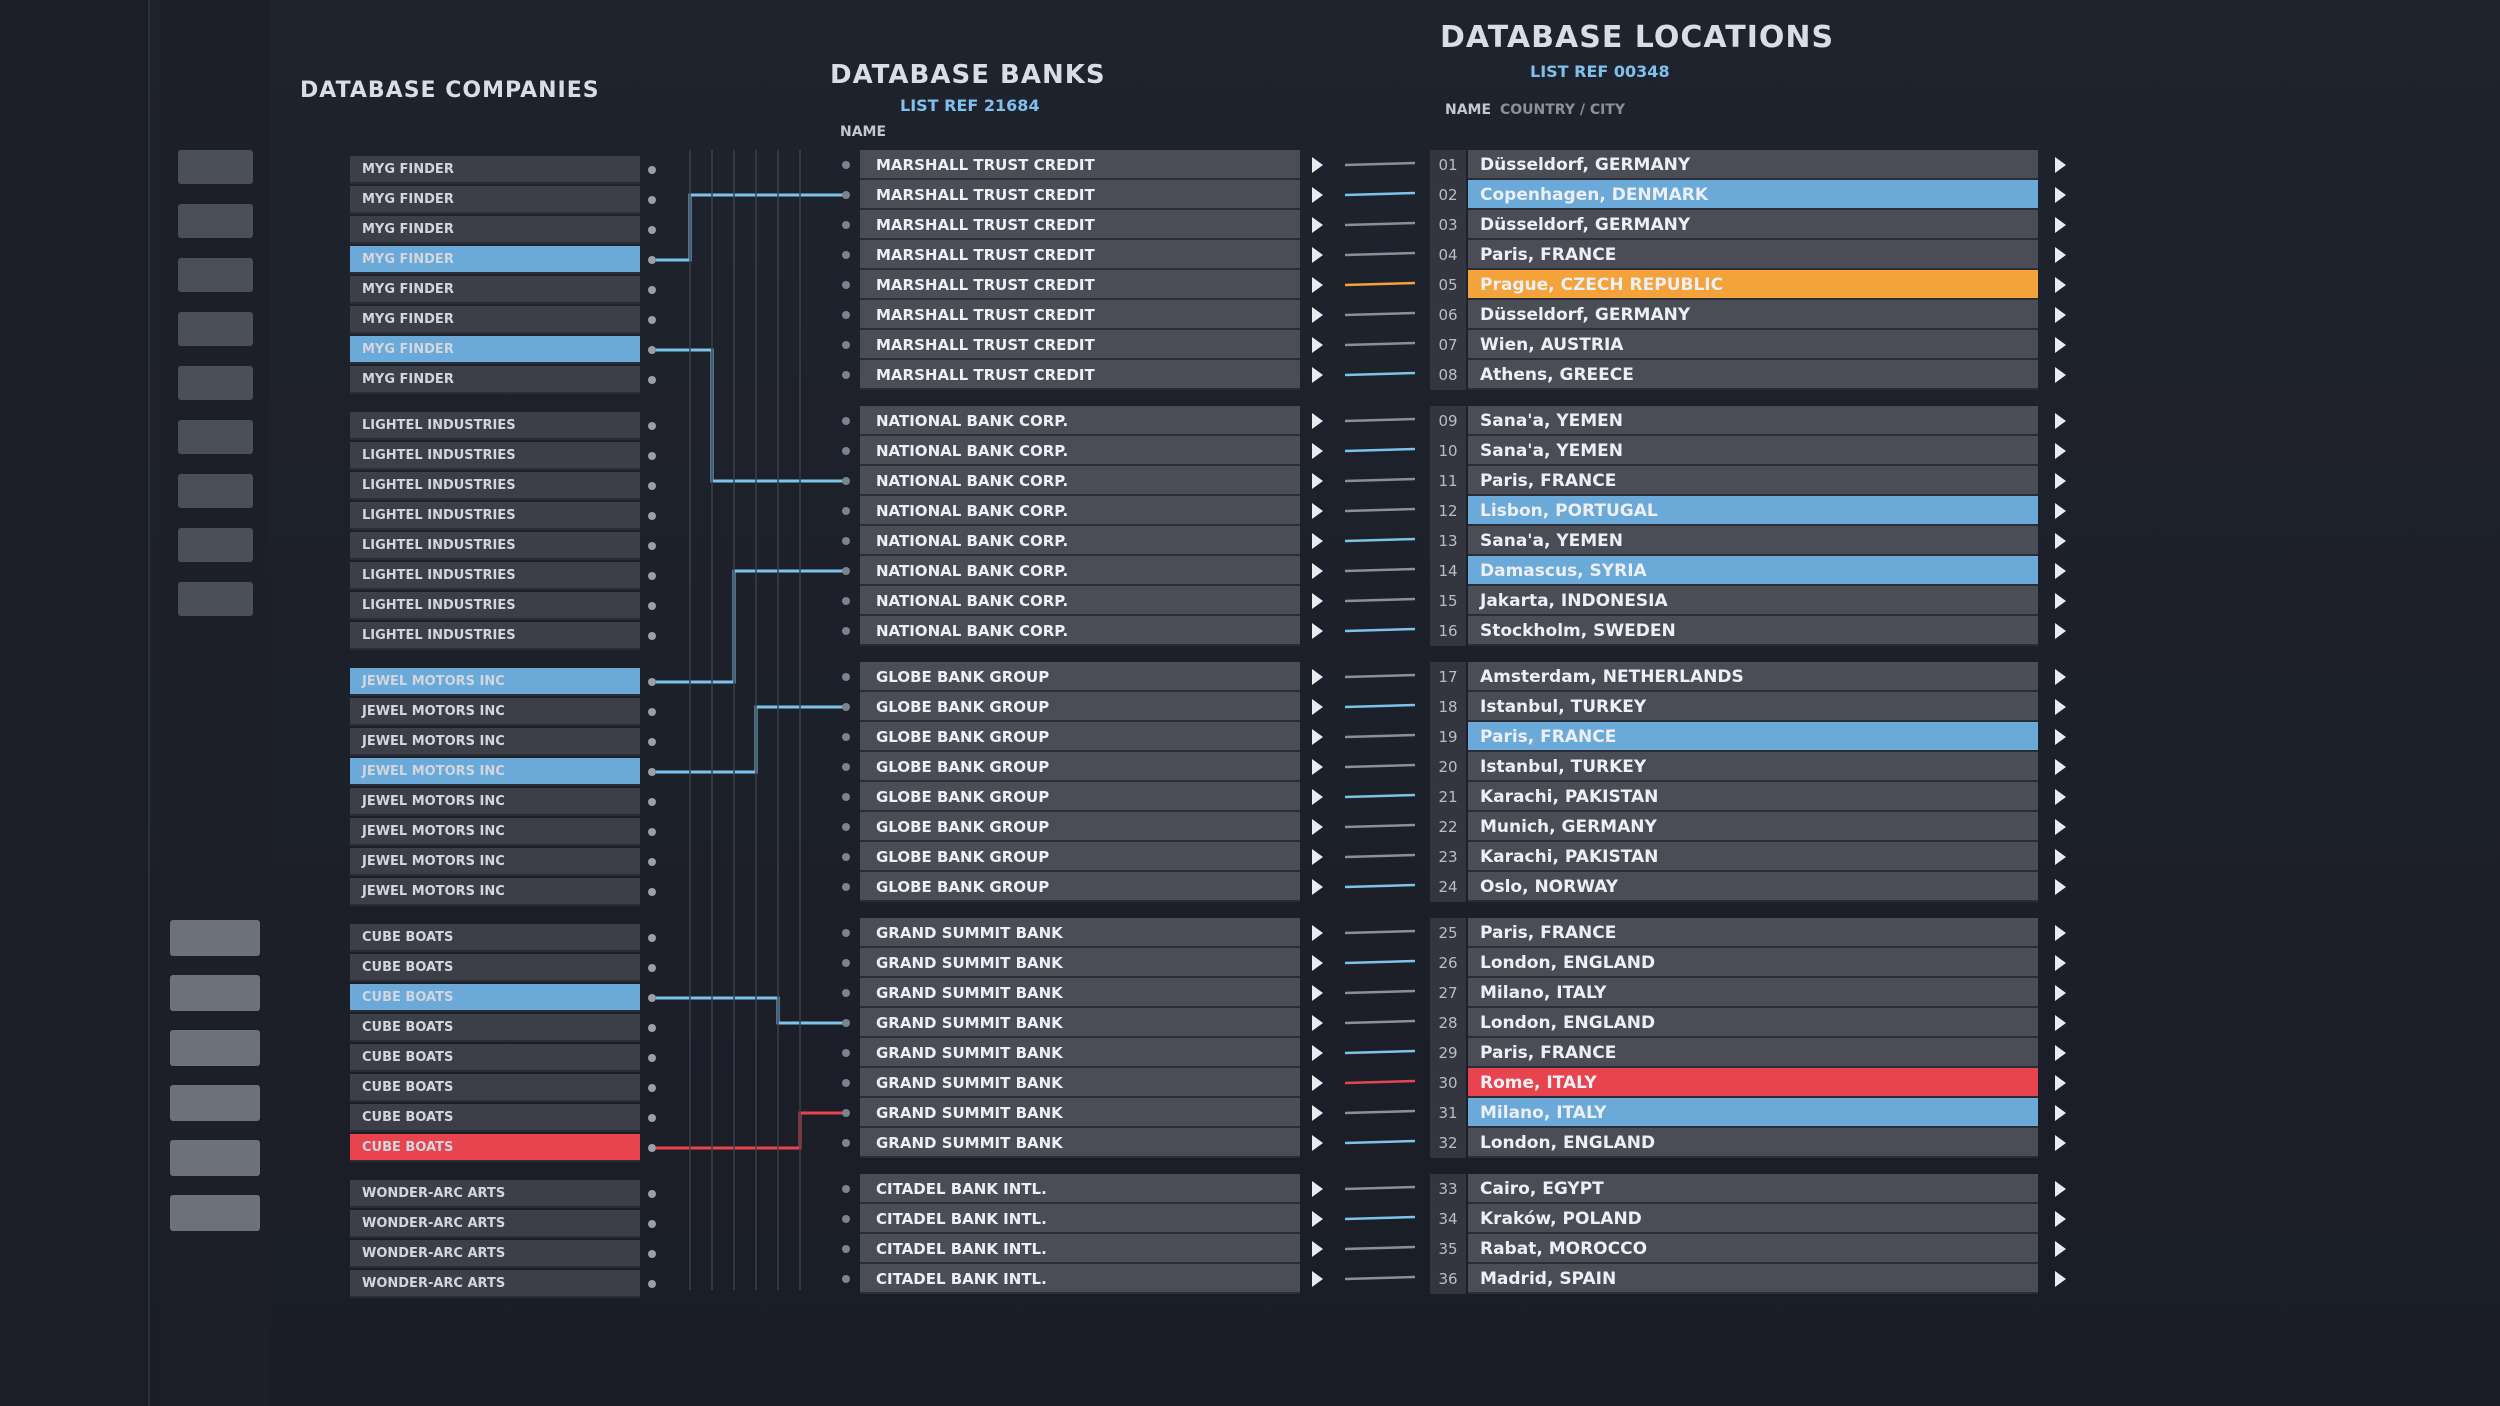  I want to click on location-number: 30, so click(1448, 1083).